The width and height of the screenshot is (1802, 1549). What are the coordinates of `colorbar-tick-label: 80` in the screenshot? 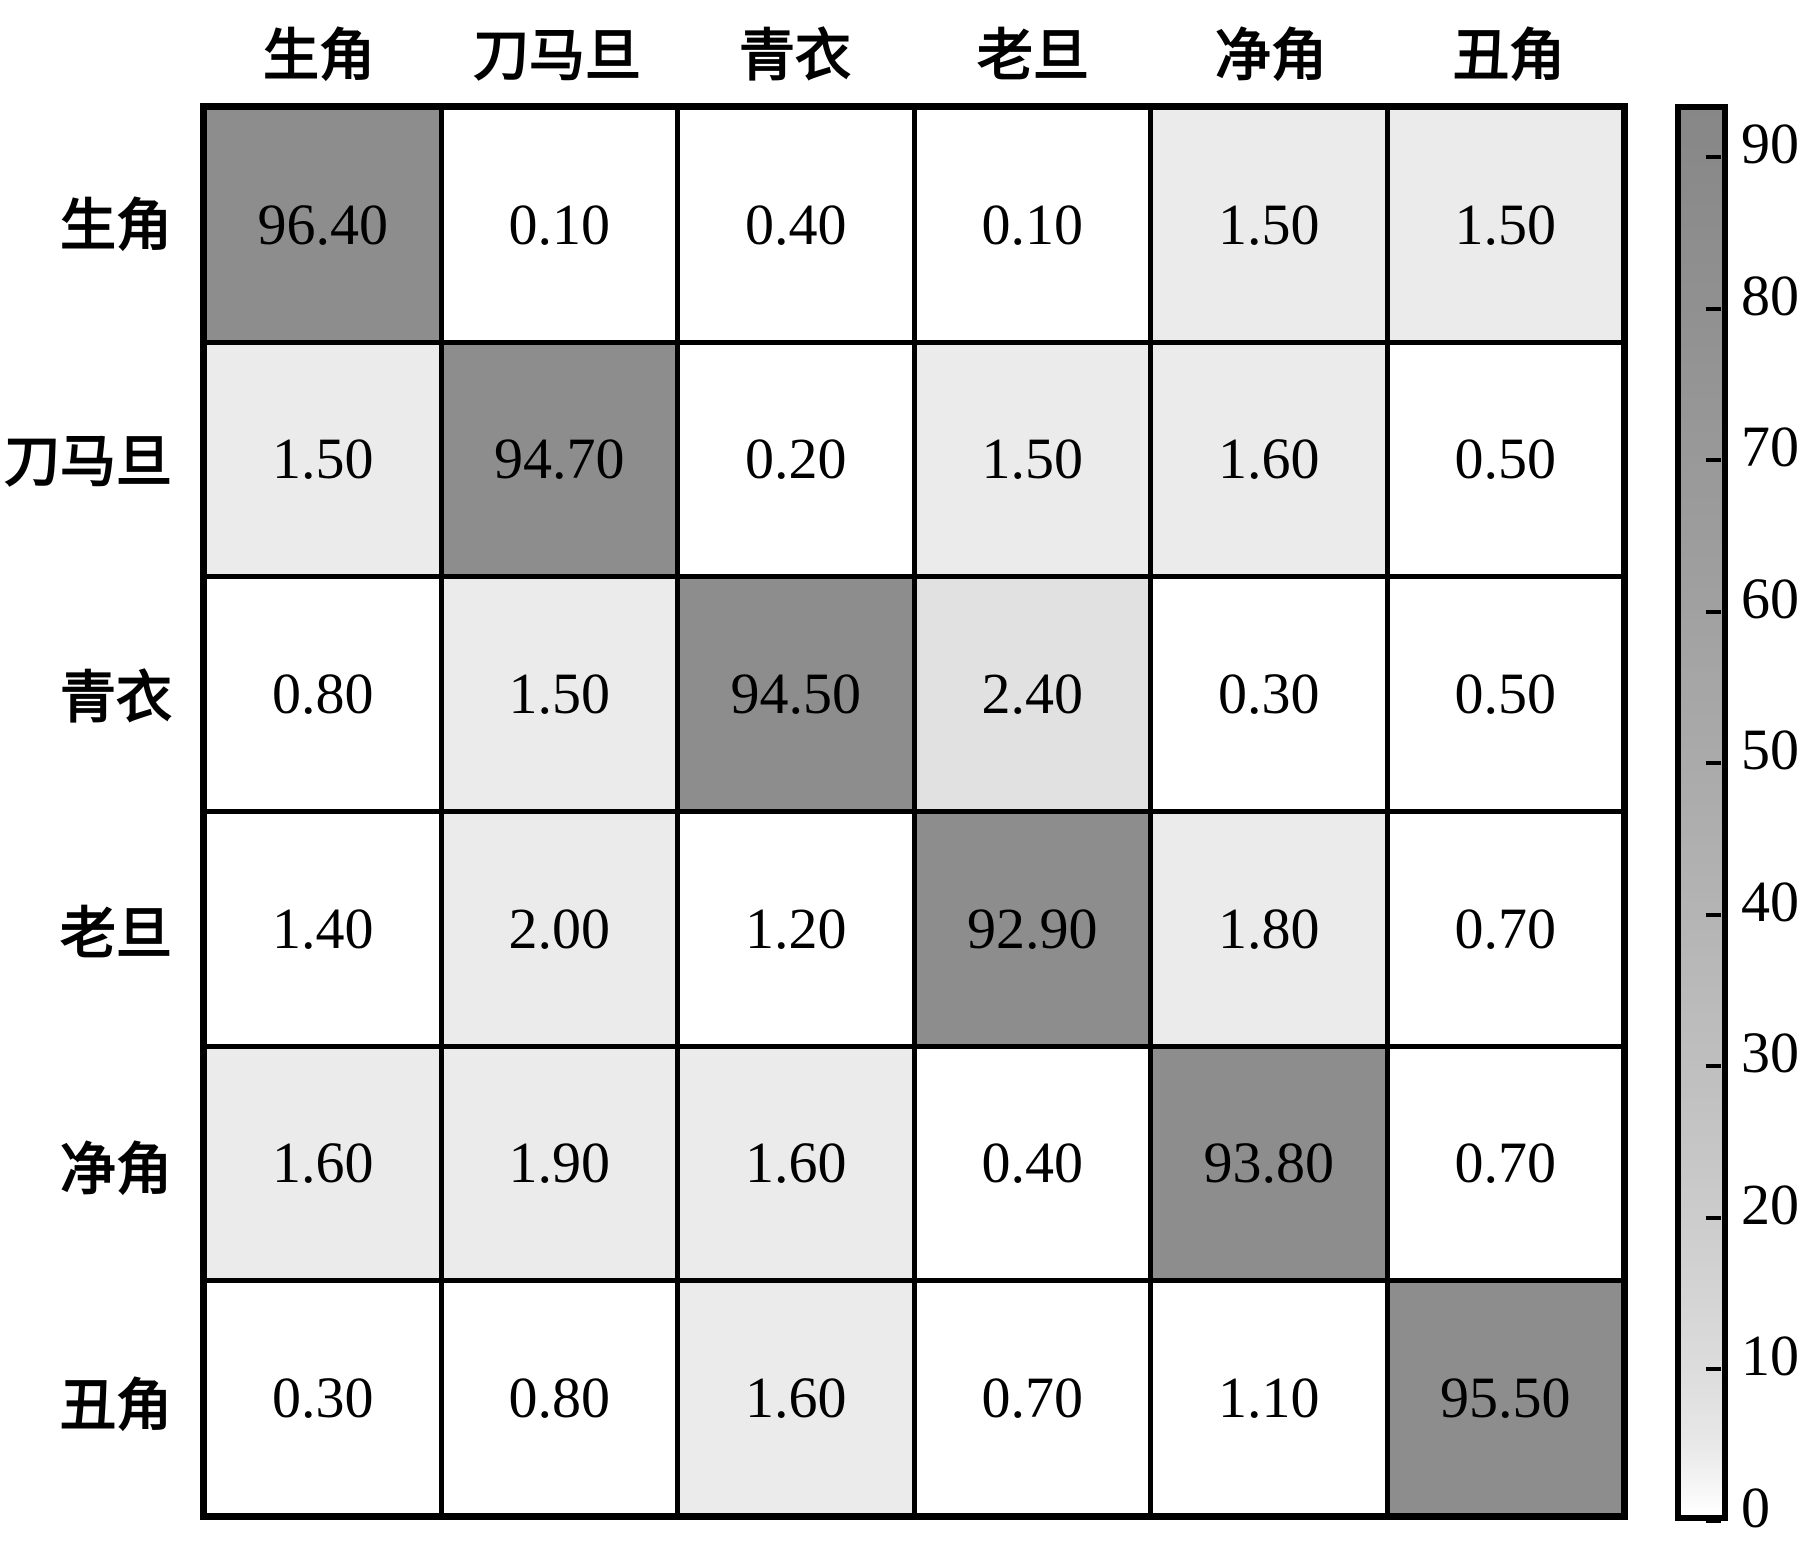 It's located at (1770, 295).